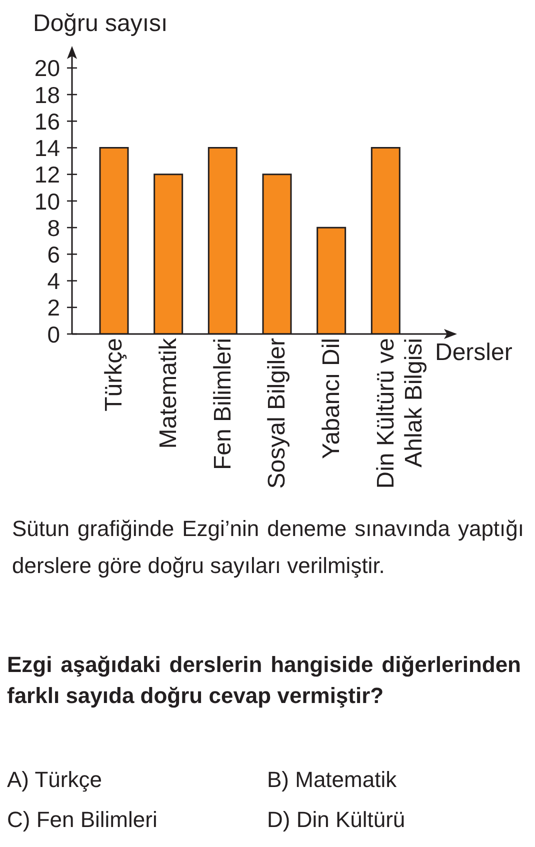 Image resolution: width=535 pixels, height=847 pixels. What do you see at coordinates (47, 95) in the screenshot?
I see `y-tick-label: 18` at bounding box center [47, 95].